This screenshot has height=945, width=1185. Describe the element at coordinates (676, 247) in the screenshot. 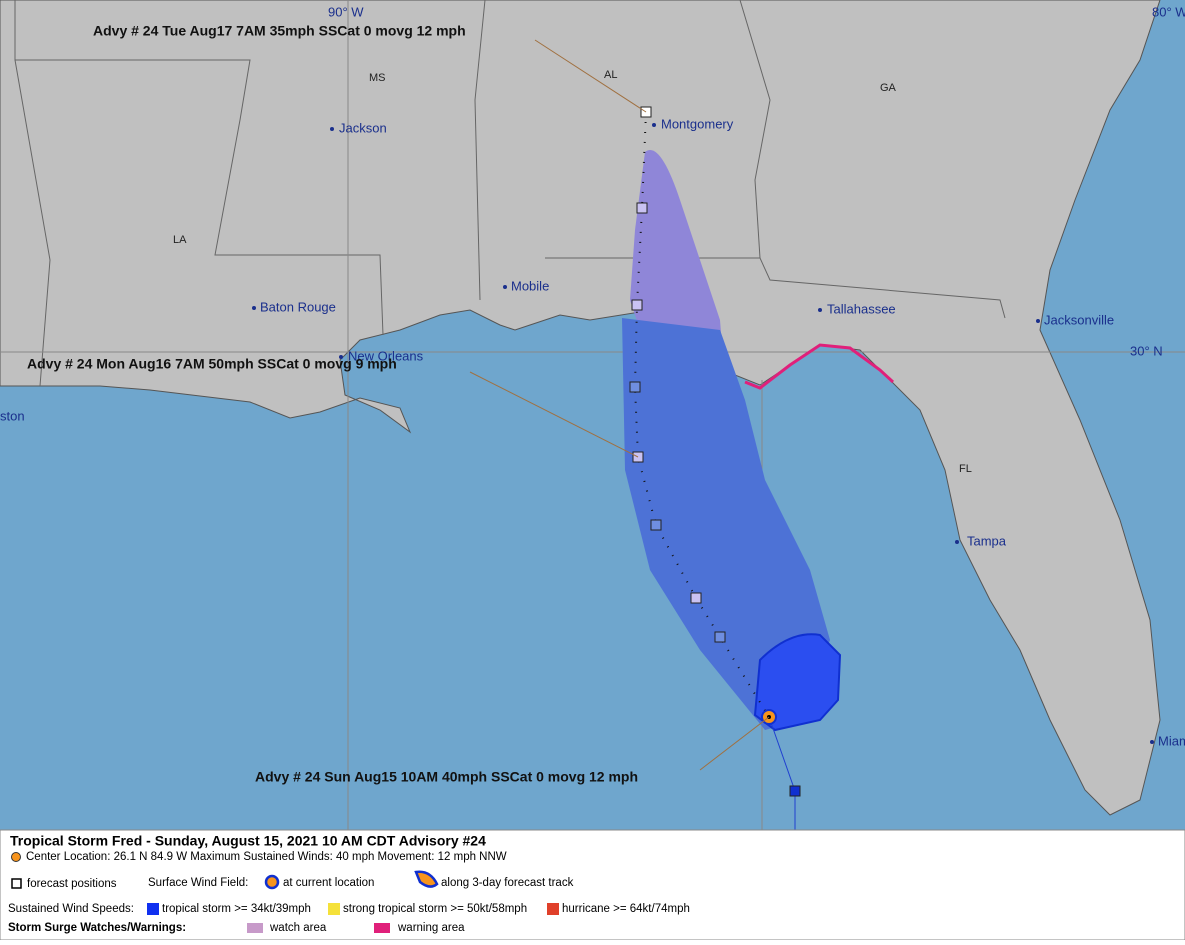

I see `cone-day3` at that location.